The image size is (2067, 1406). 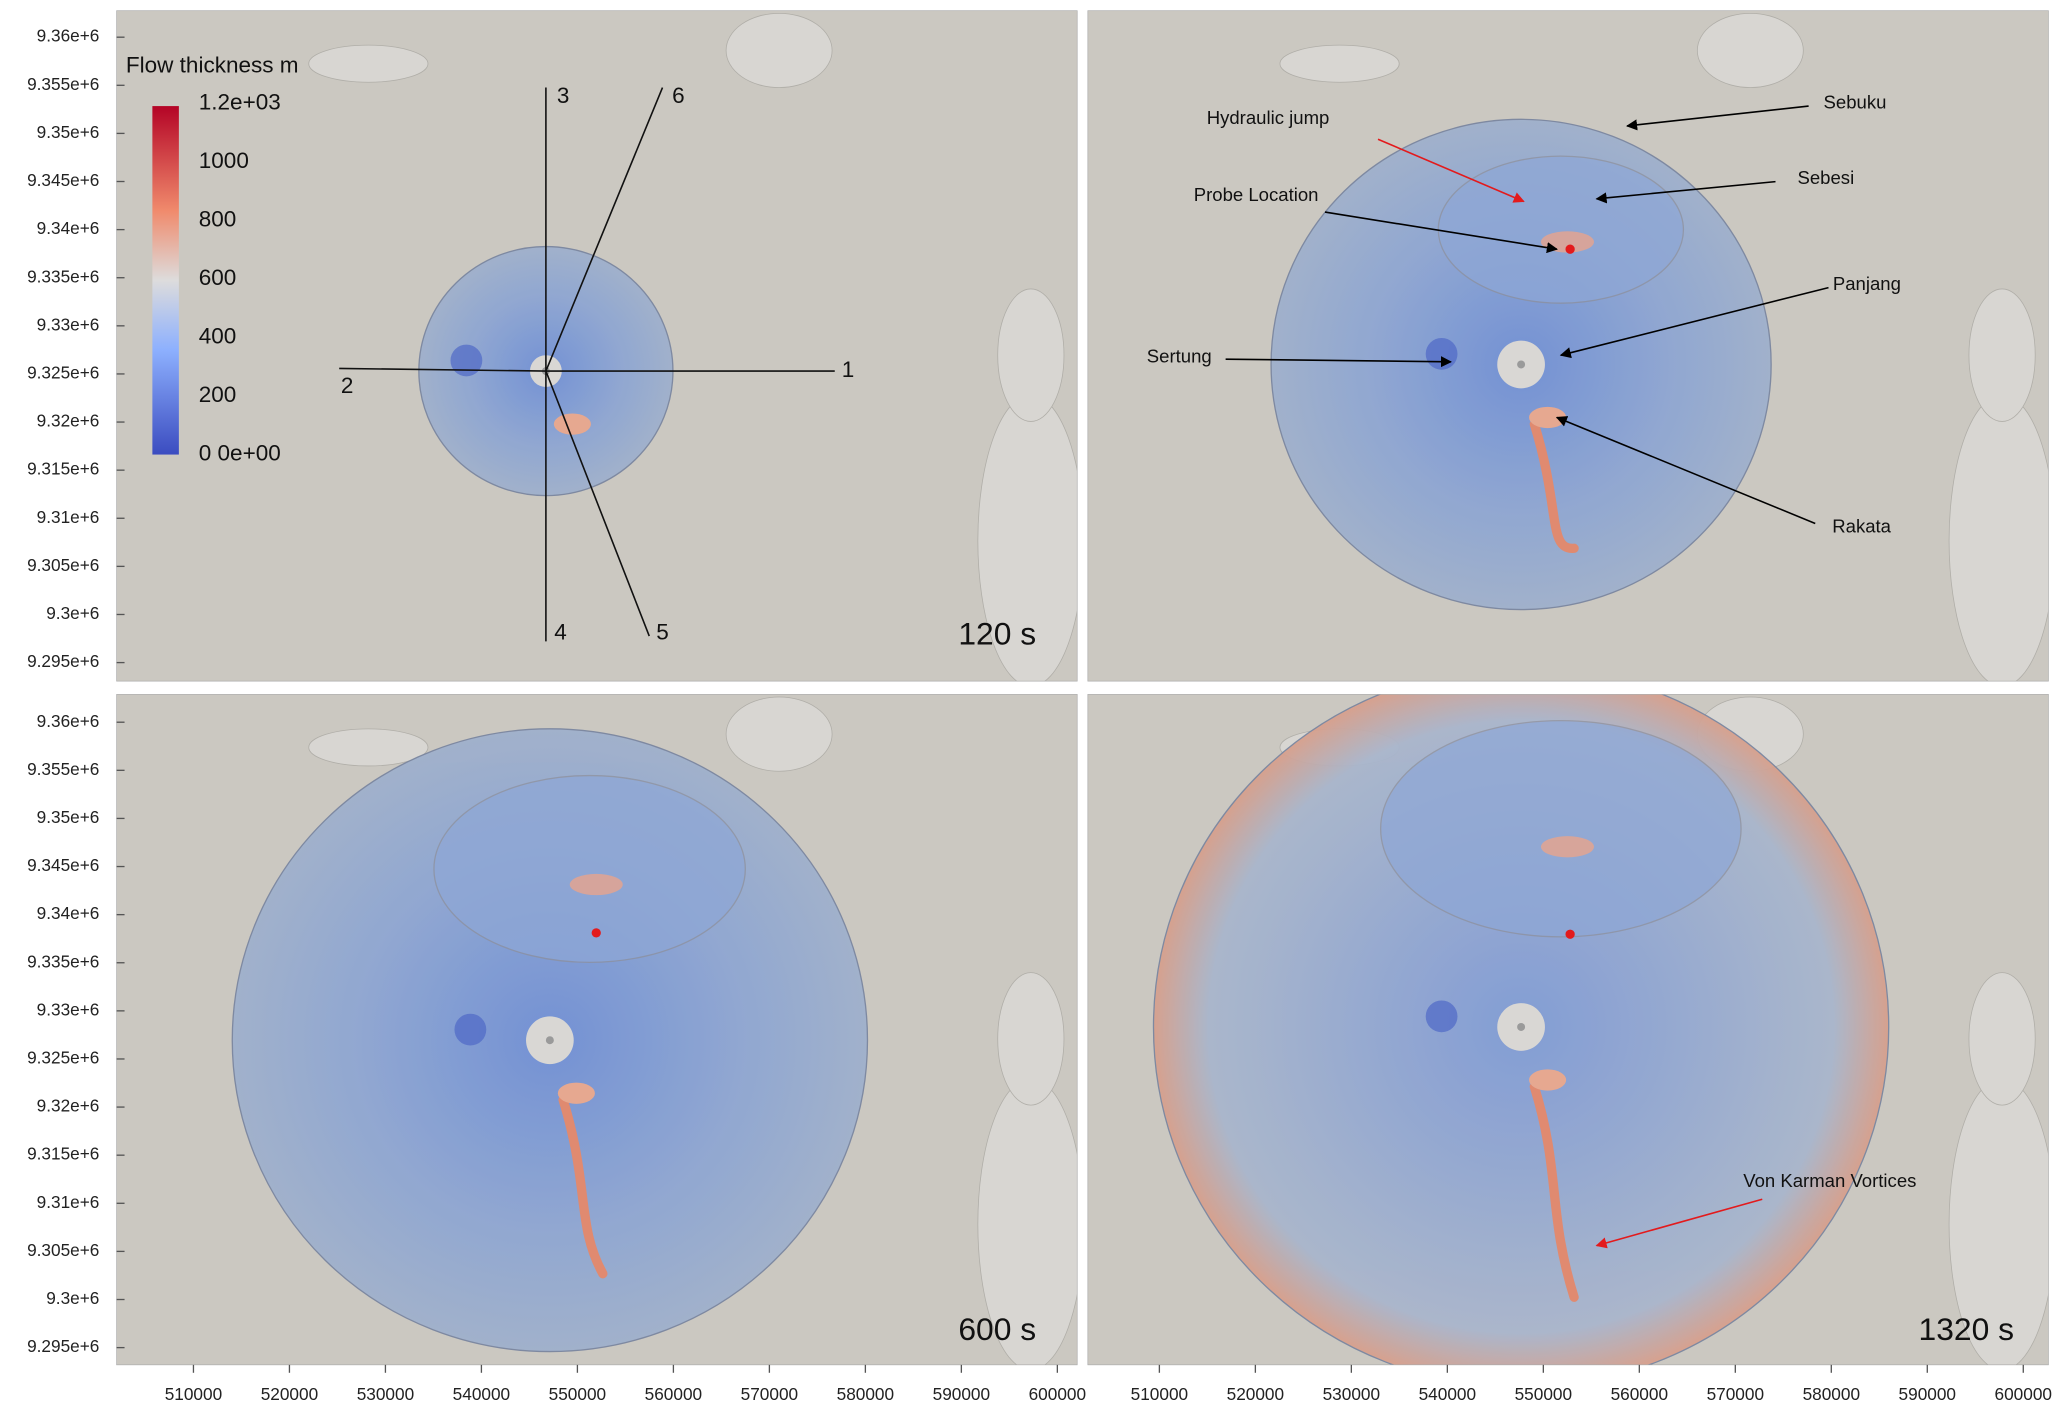 I want to click on annotation-label: Sertung, so click(x=1179, y=356).